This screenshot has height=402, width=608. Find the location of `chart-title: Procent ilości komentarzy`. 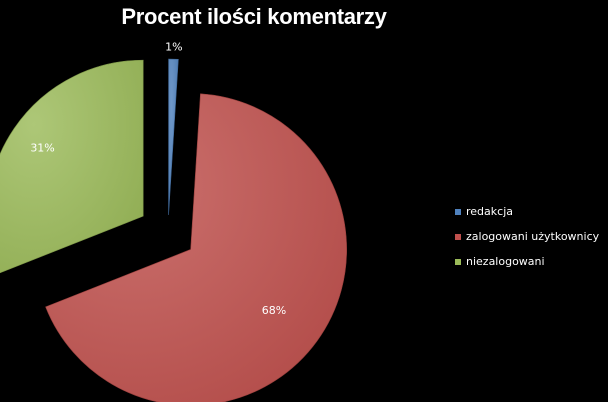

chart-title: Procent ilości komentarzy is located at coordinates (254, 16).